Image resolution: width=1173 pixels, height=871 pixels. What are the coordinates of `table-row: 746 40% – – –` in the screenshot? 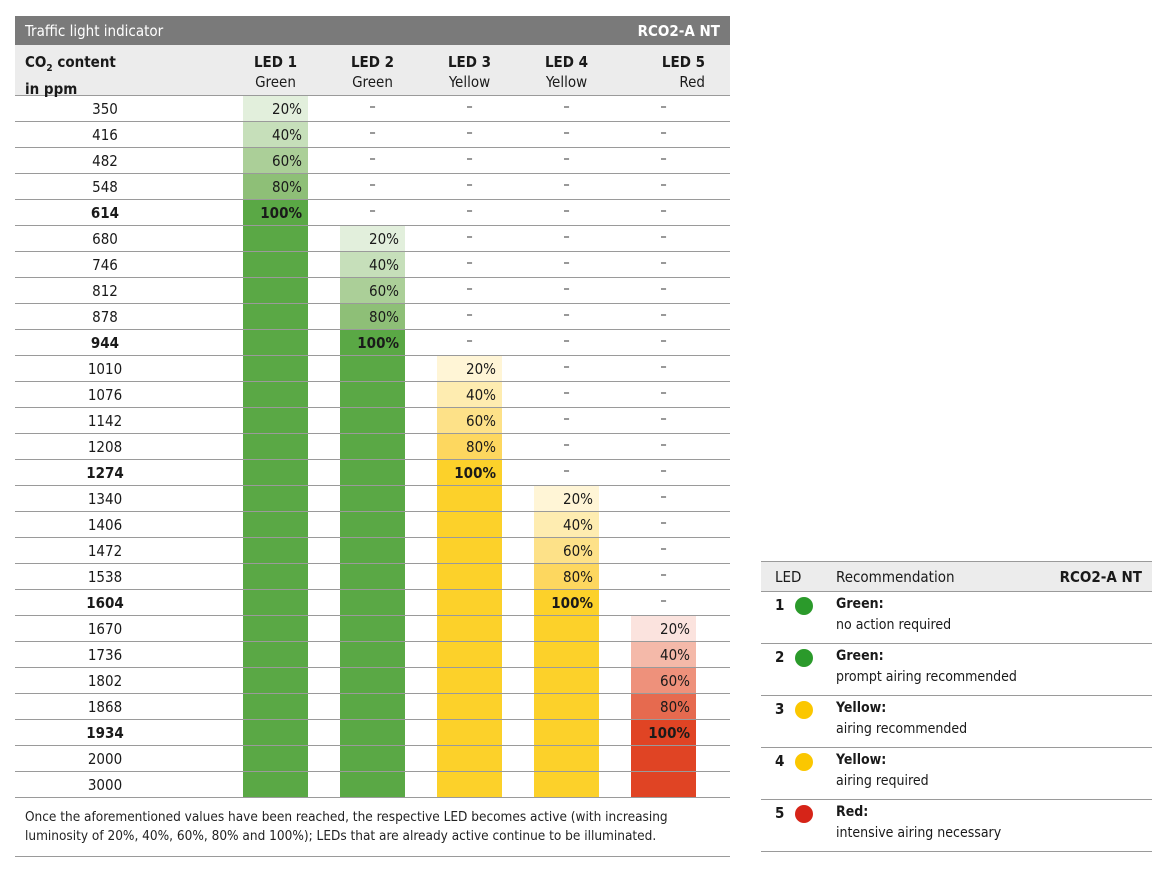 It's located at (372, 265).